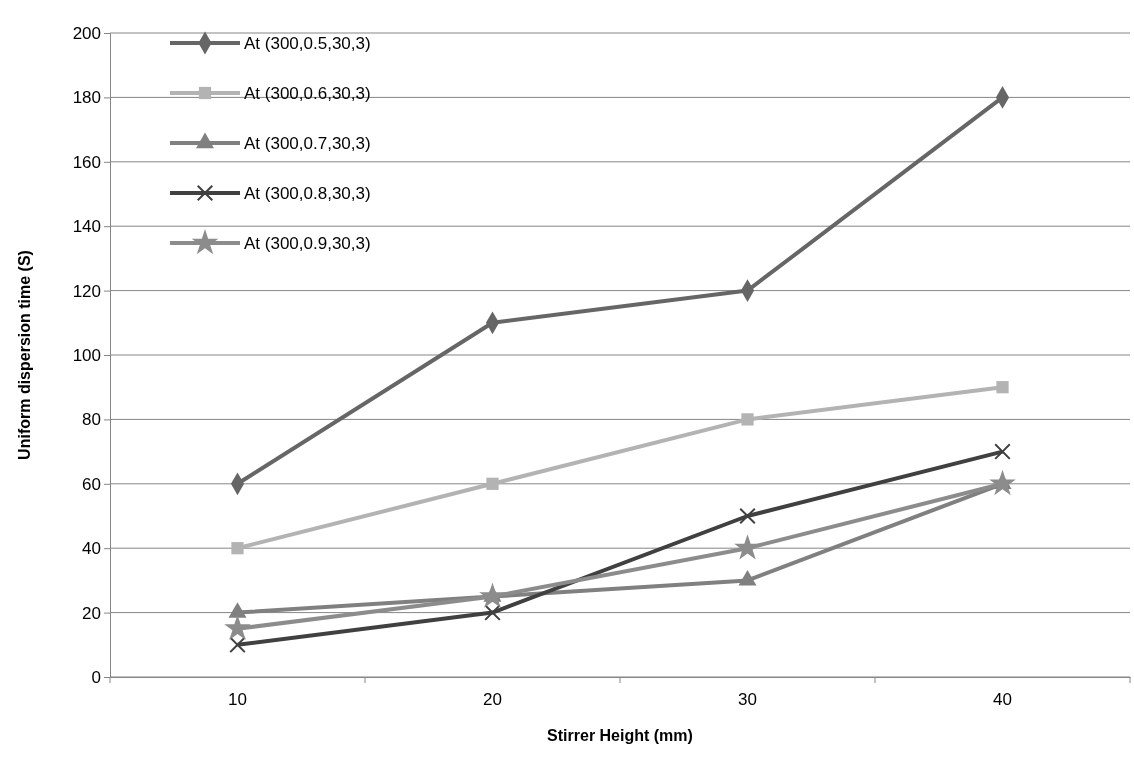  What do you see at coordinates (307, 193) in the screenshot?
I see `legend-label: At (300,0.8,30,3)` at bounding box center [307, 193].